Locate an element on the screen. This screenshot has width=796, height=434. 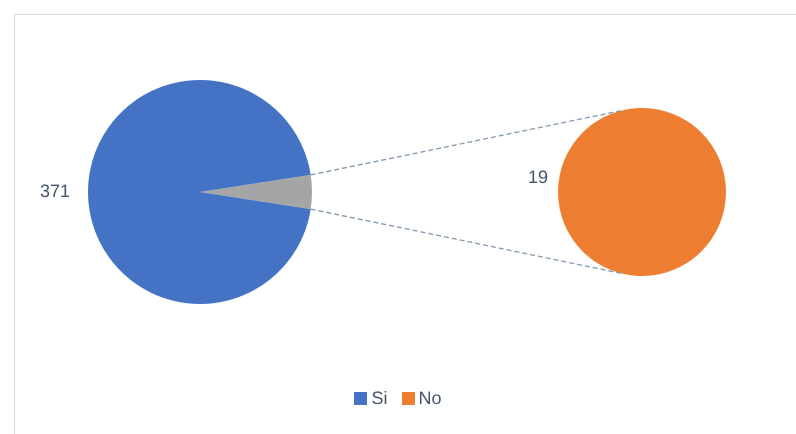
legend-label: Si is located at coordinates (379, 398).